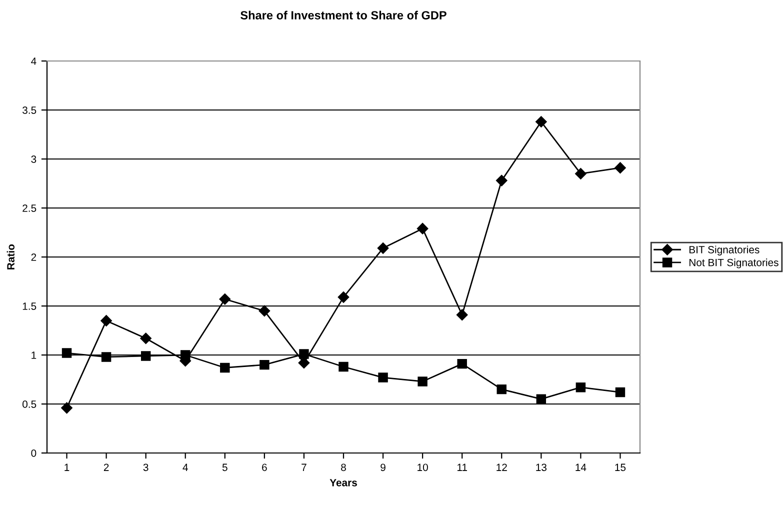 The width and height of the screenshot is (783, 523). What do you see at coordinates (620, 468) in the screenshot?
I see `x-tick-label: 15` at bounding box center [620, 468].